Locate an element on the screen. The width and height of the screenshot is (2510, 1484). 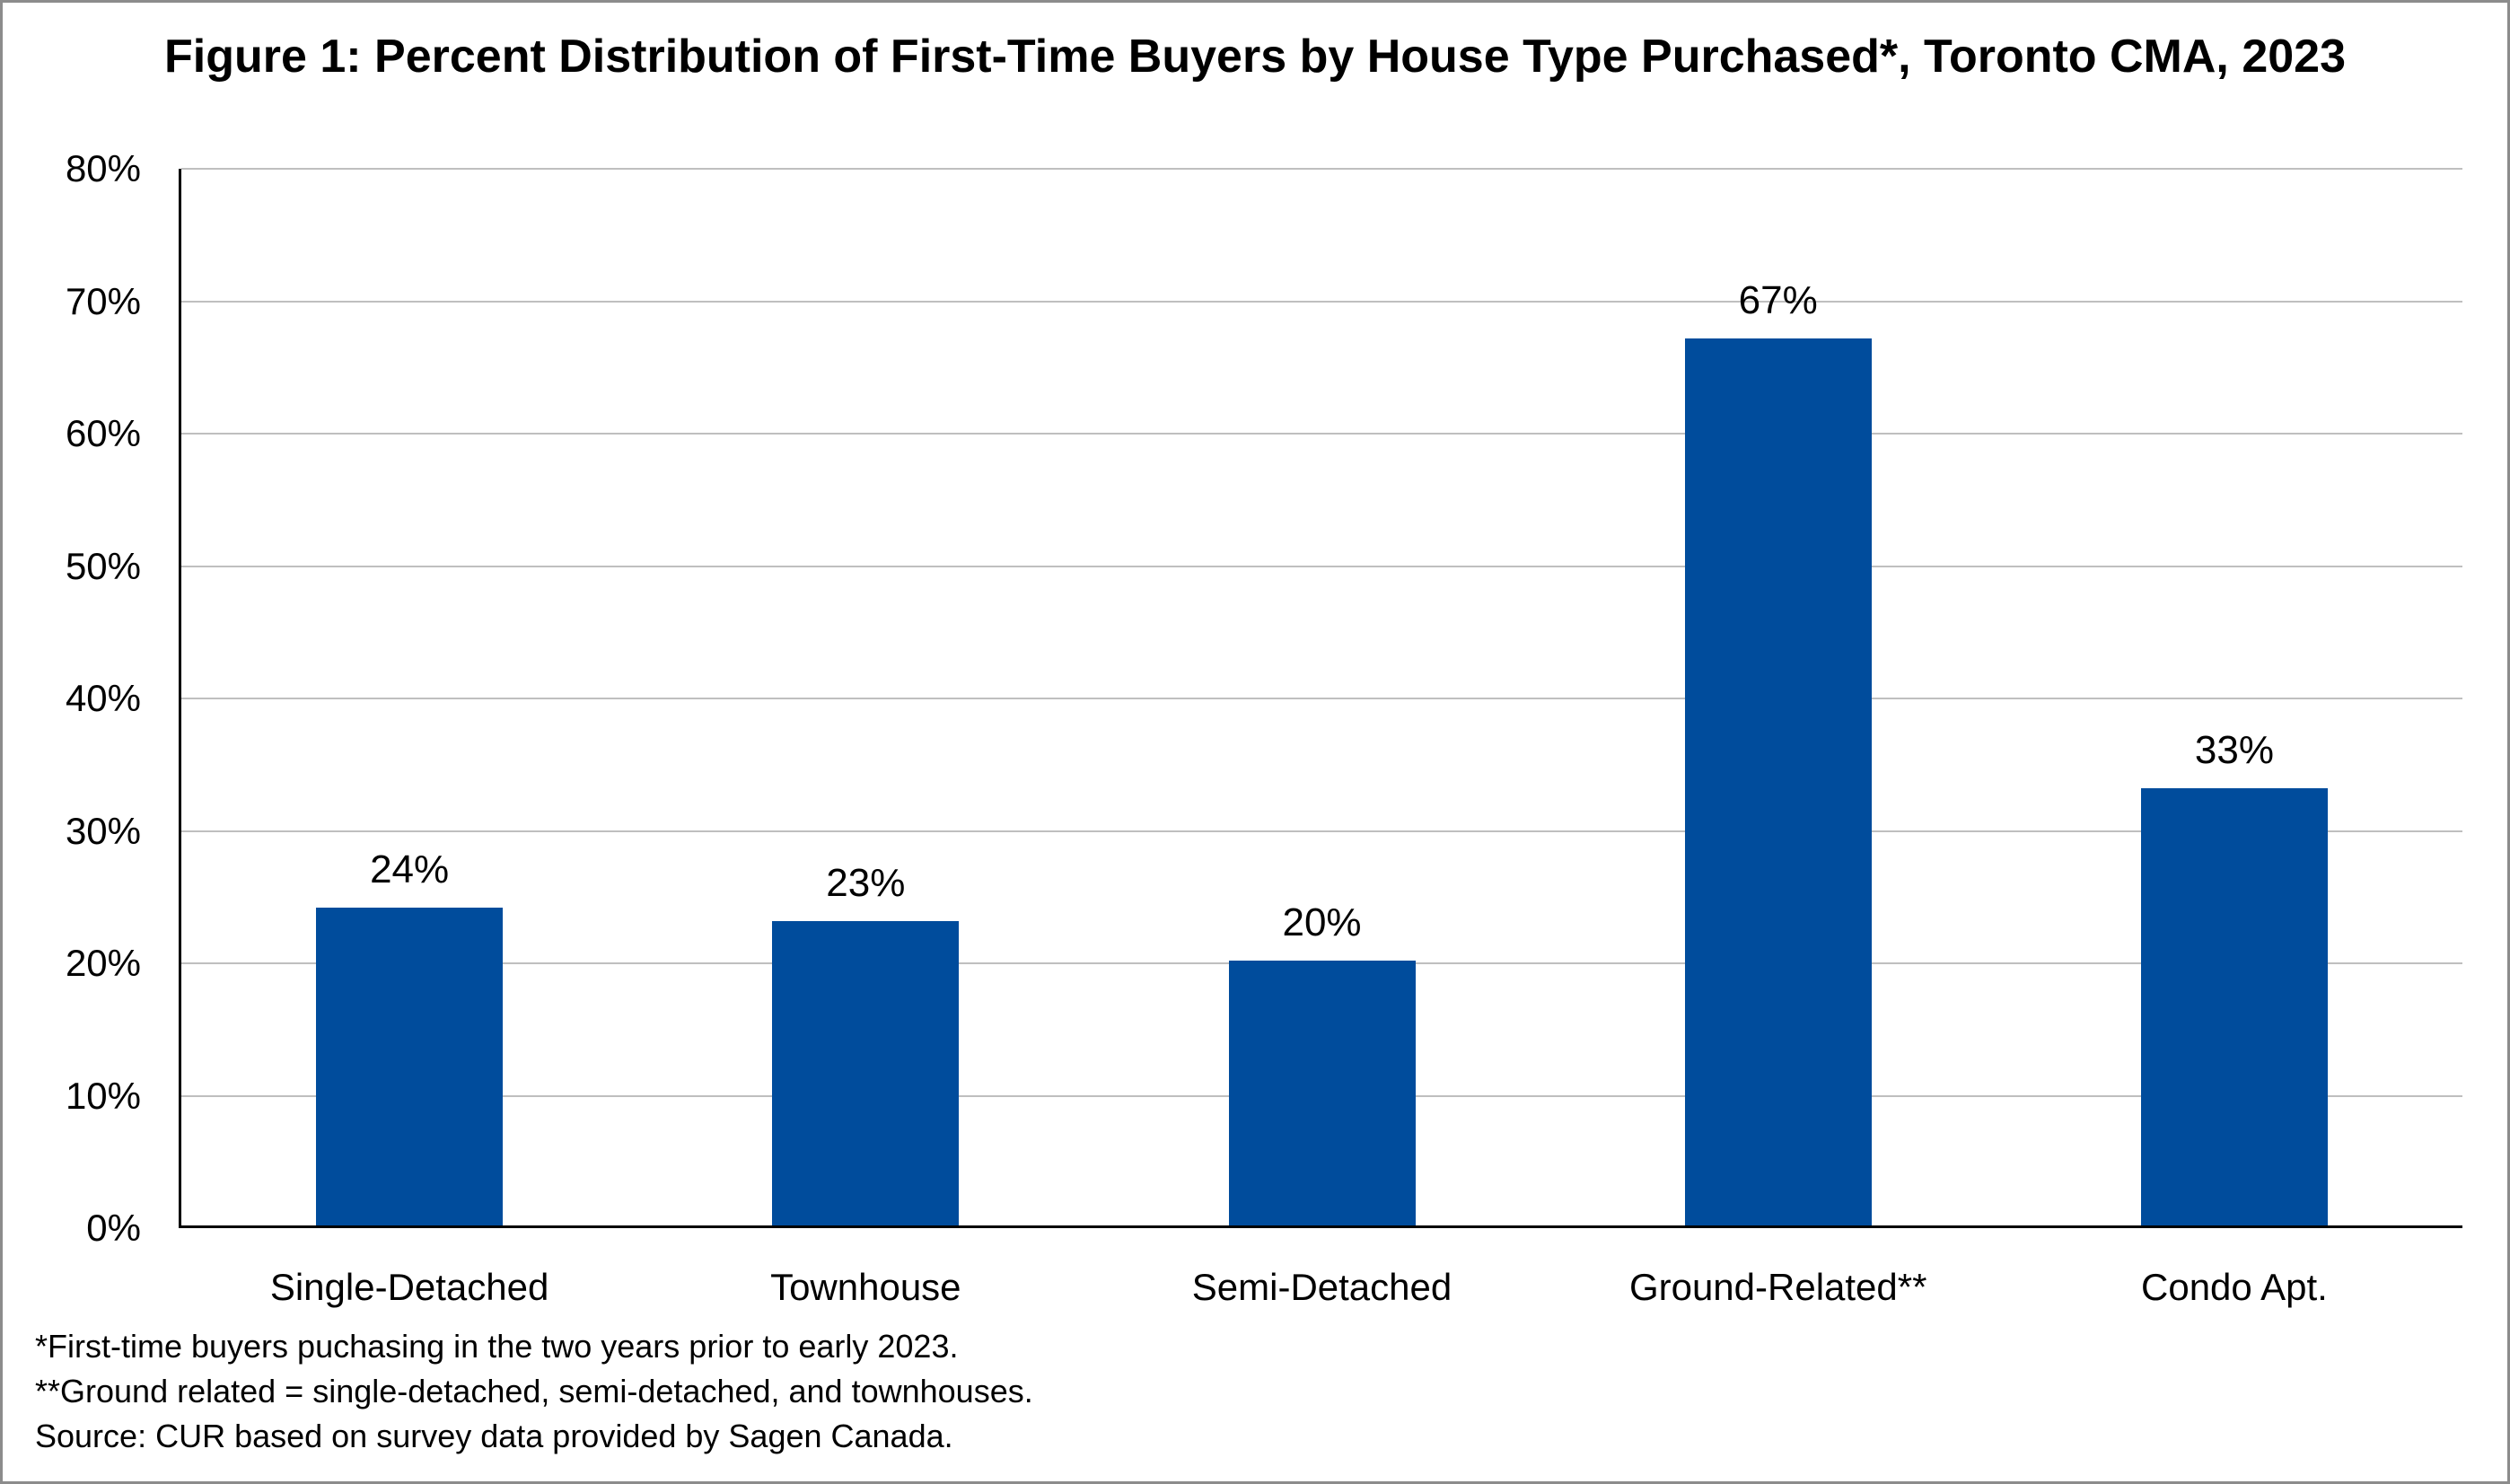
bar-slot-3: 67% is located at coordinates (1778, 697).